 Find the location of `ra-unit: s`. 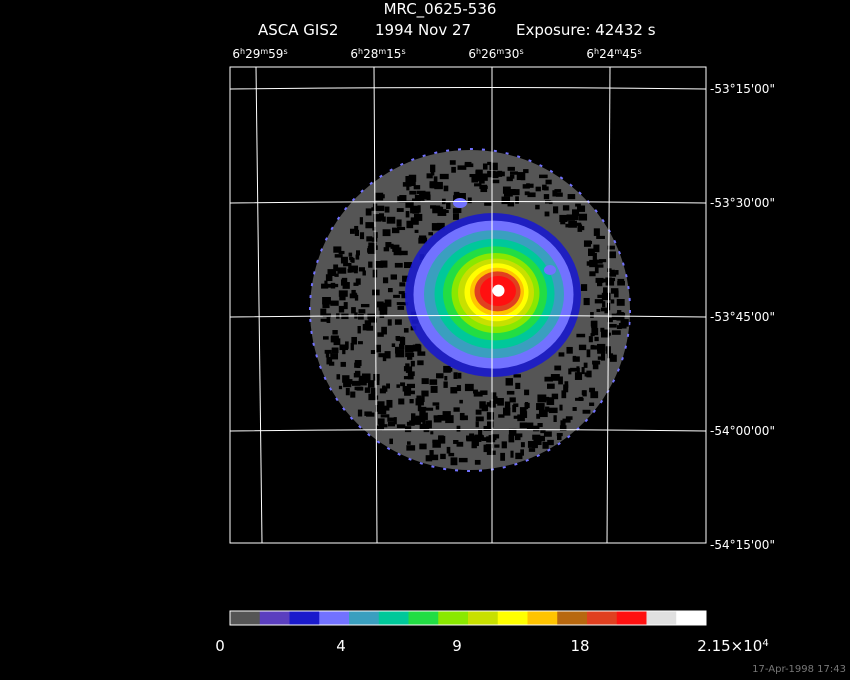

ra-unit: s is located at coordinates (639, 51).